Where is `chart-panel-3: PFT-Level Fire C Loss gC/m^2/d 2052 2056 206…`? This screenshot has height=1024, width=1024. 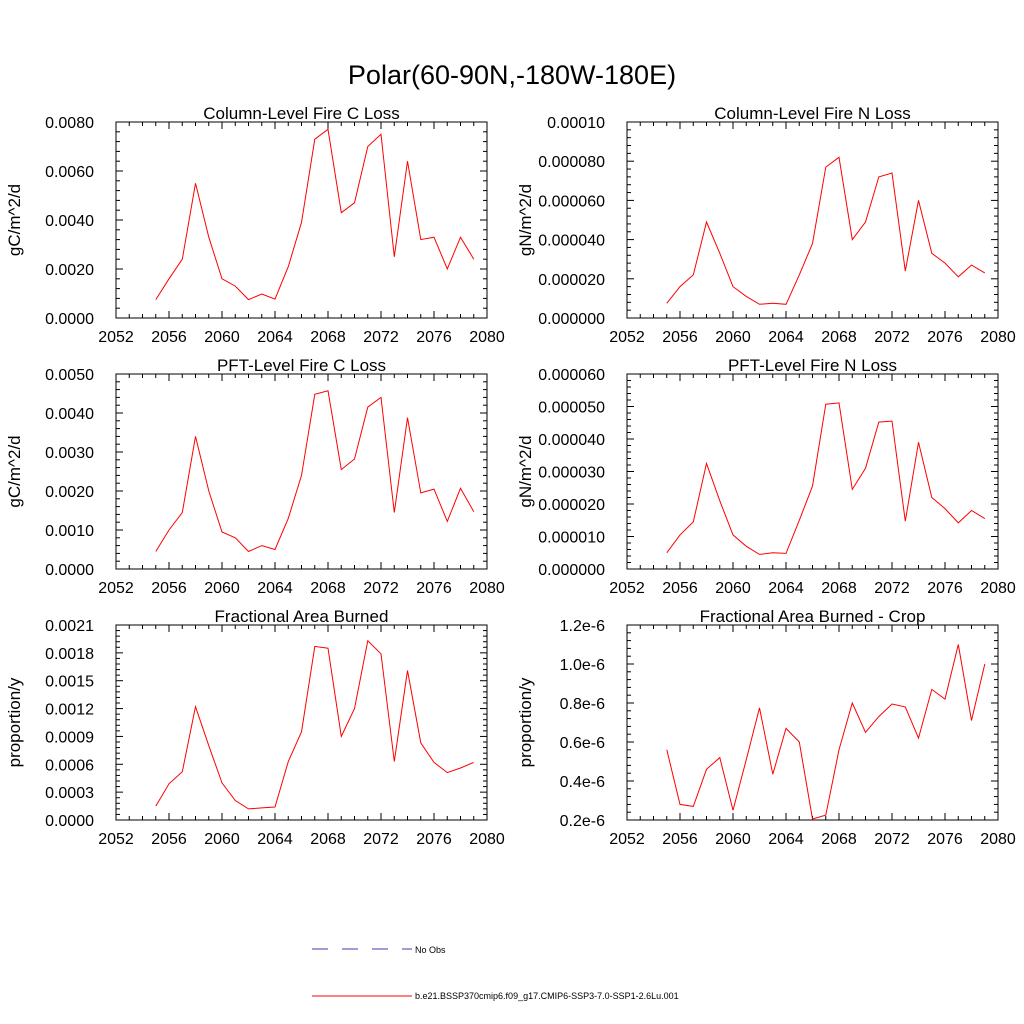
chart-panel-3: PFT-Level Fire C Loss gC/m^2/d 2052 2056 206… is located at coordinates (255, 476).